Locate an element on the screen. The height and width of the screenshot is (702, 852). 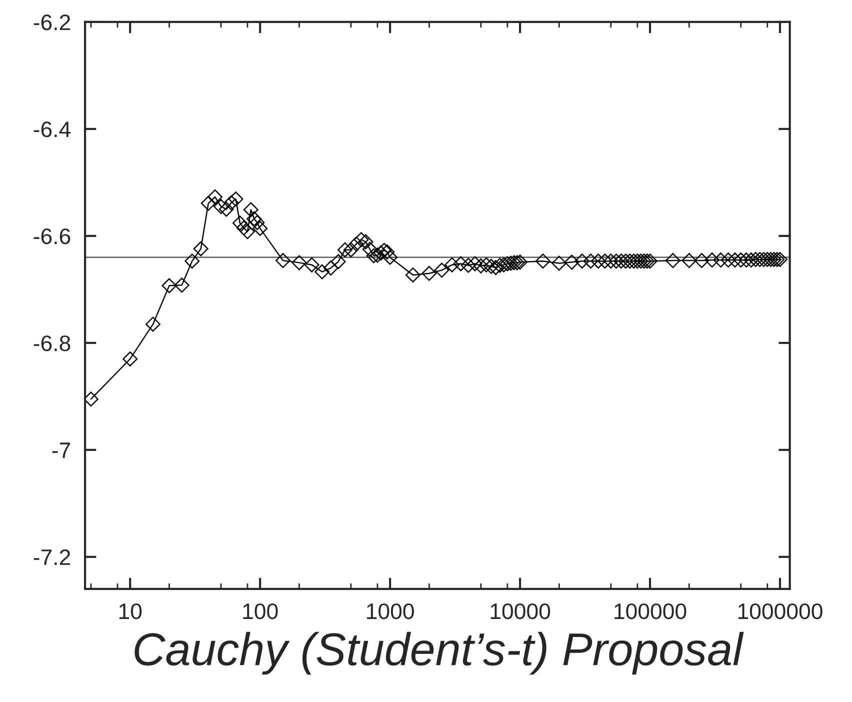
y-tick-label: -6.4 is located at coordinates (52, 129).